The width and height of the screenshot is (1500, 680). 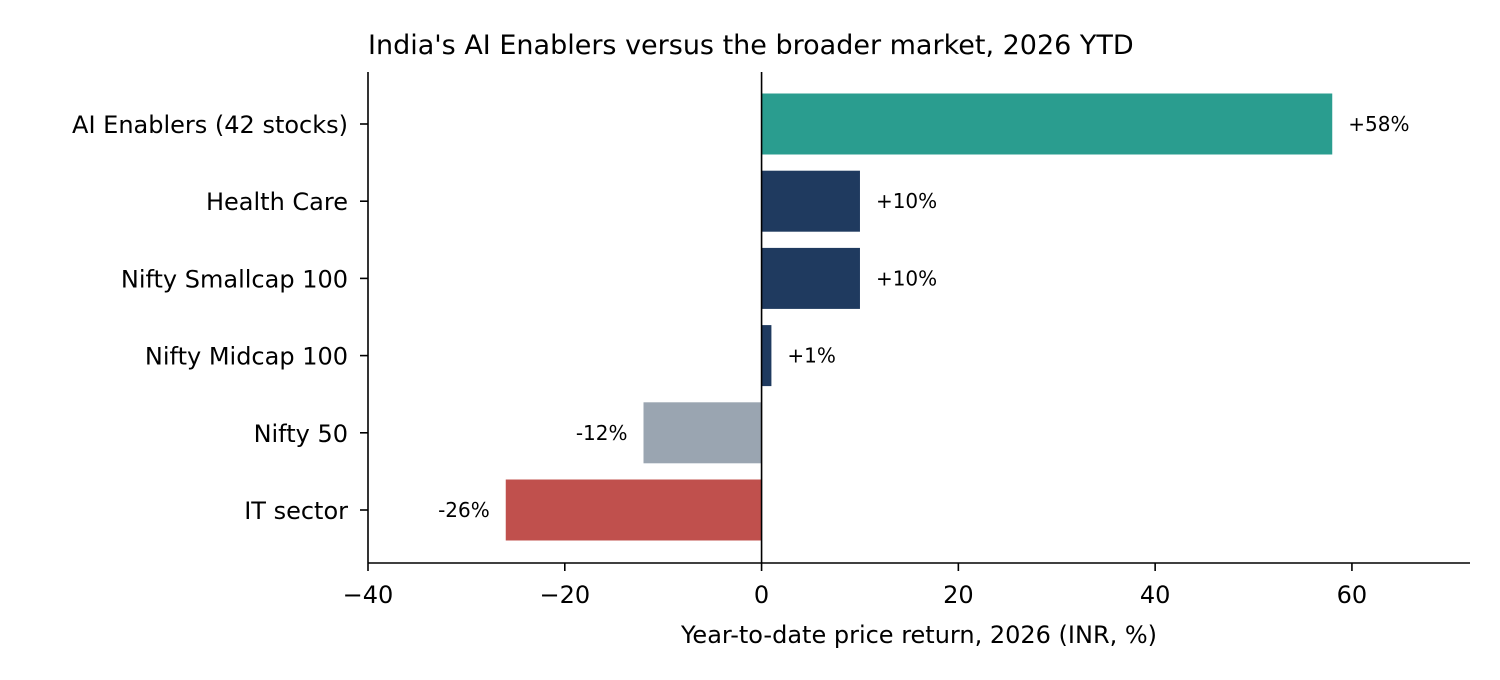 I want to click on bar-health-care, so click(x=810, y=201).